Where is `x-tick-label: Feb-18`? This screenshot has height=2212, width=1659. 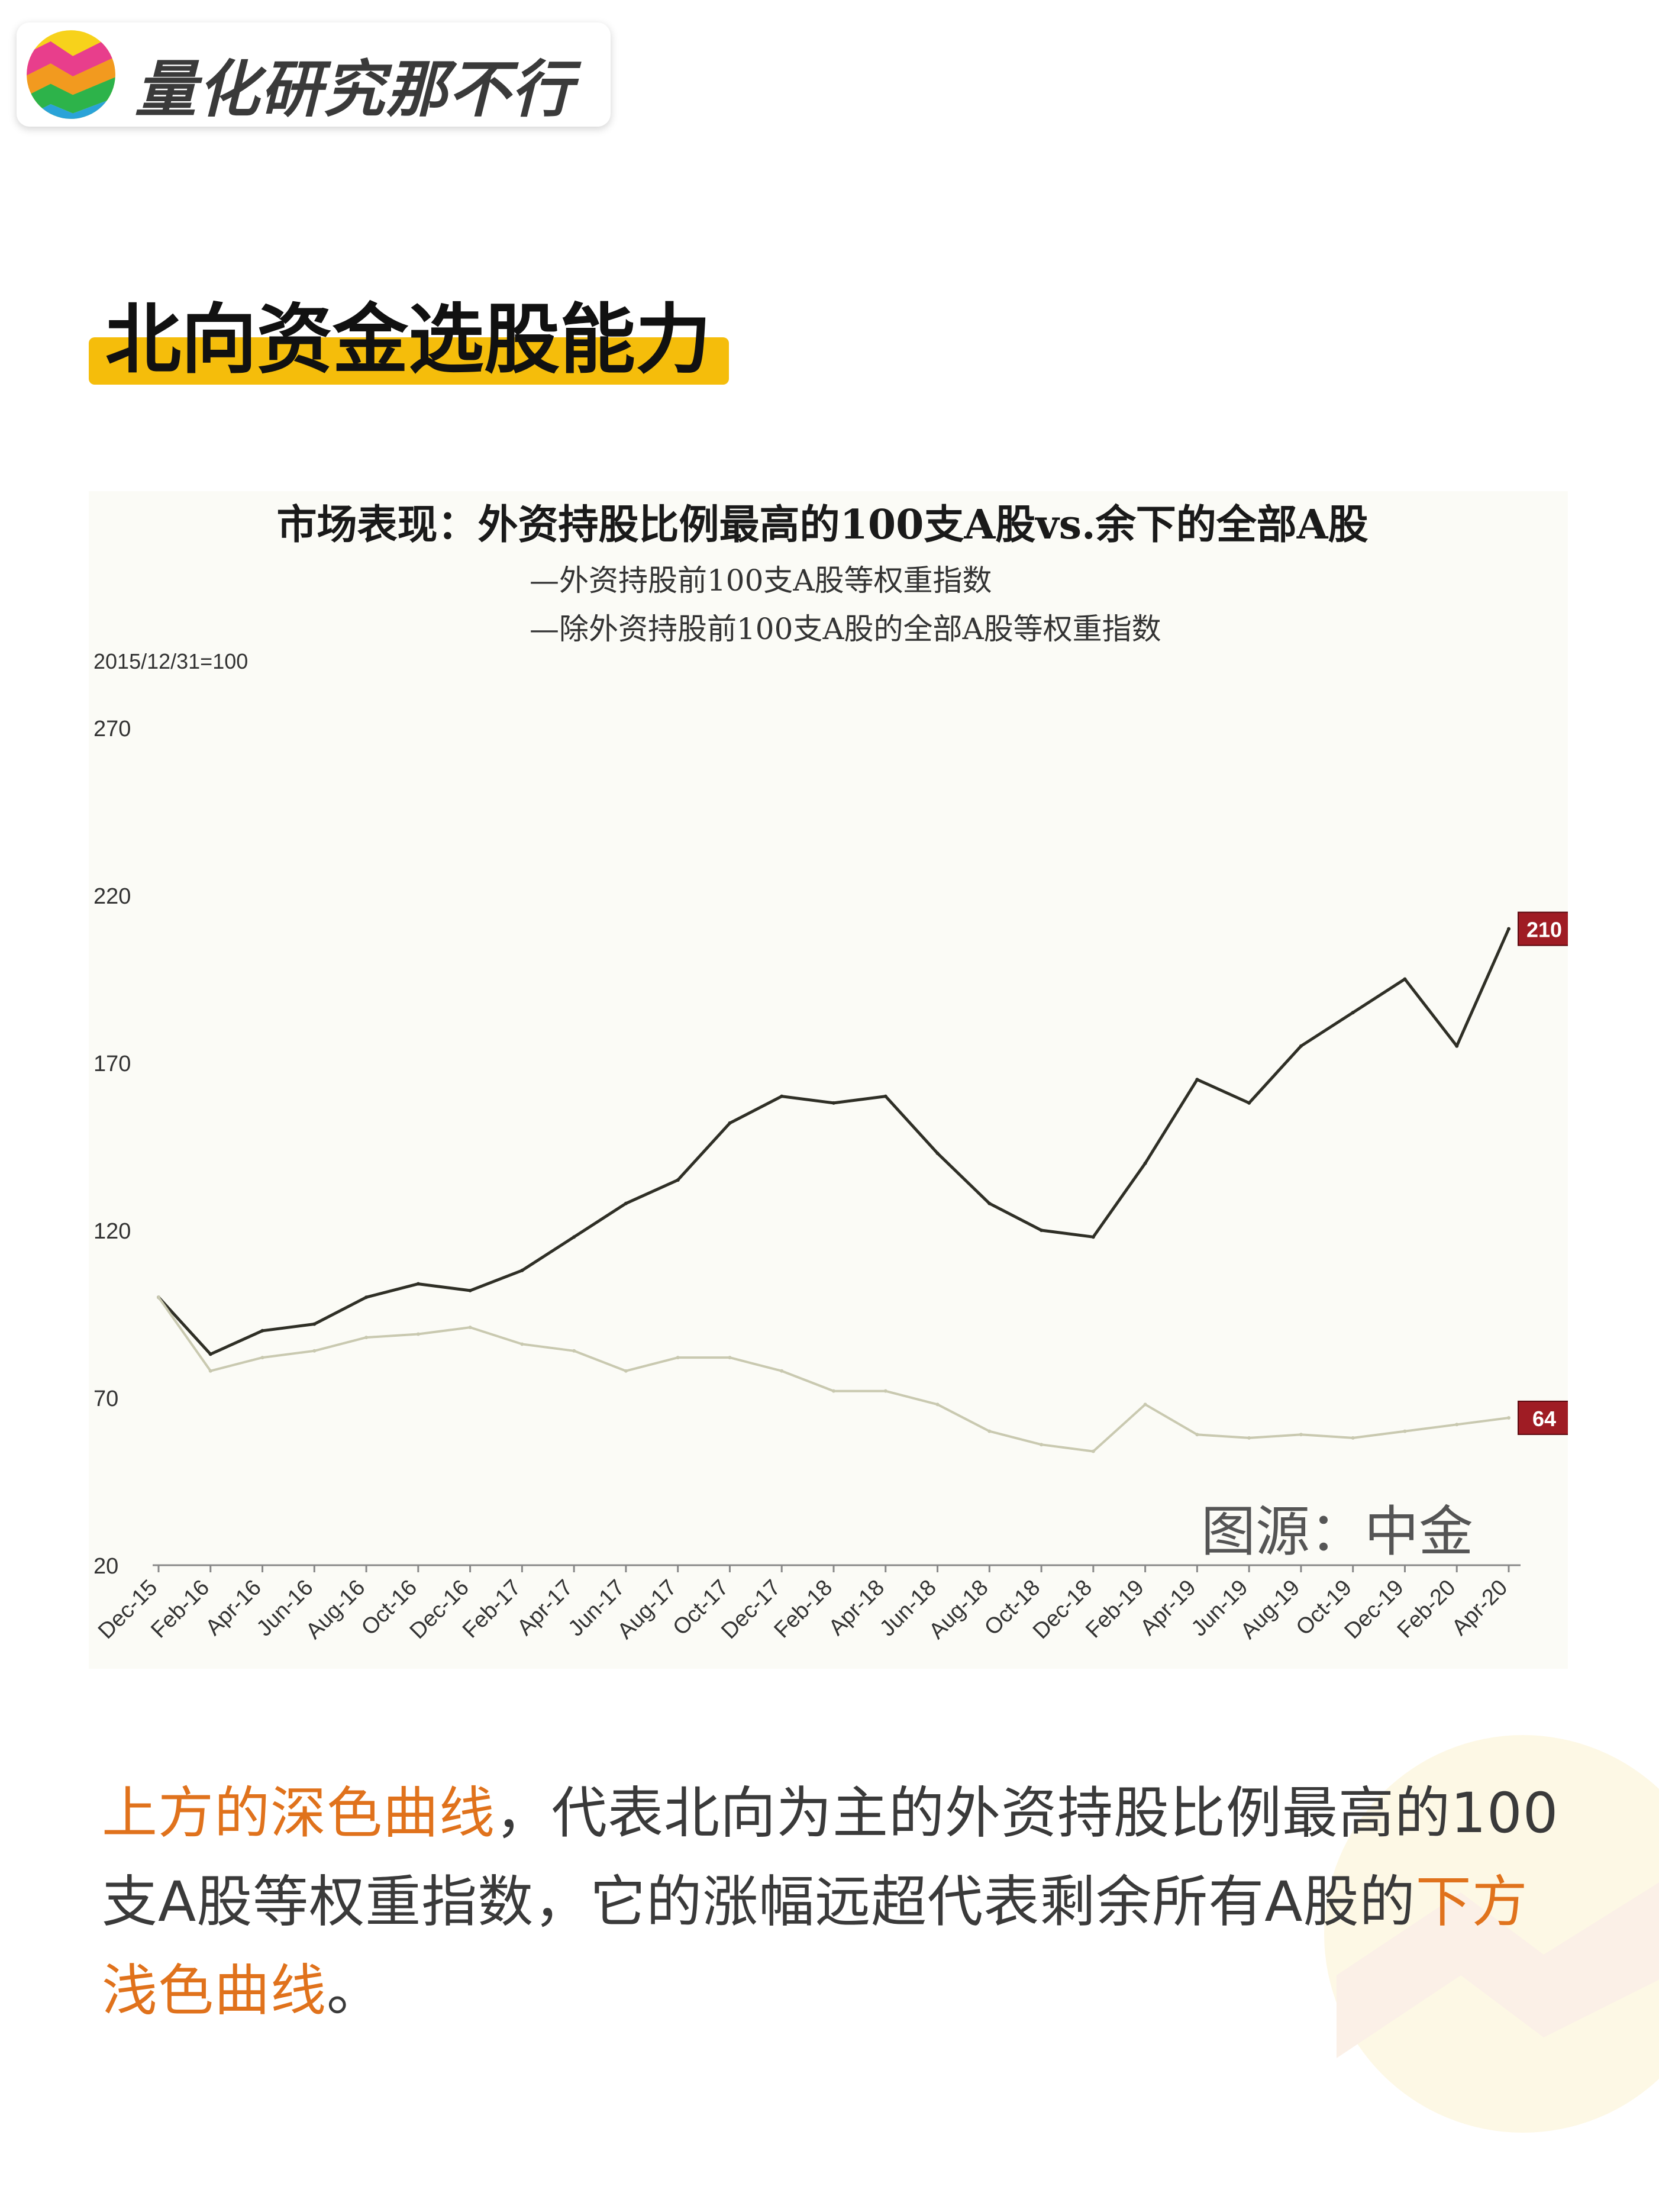
x-tick-label: Feb-18 is located at coordinates (804, 1609).